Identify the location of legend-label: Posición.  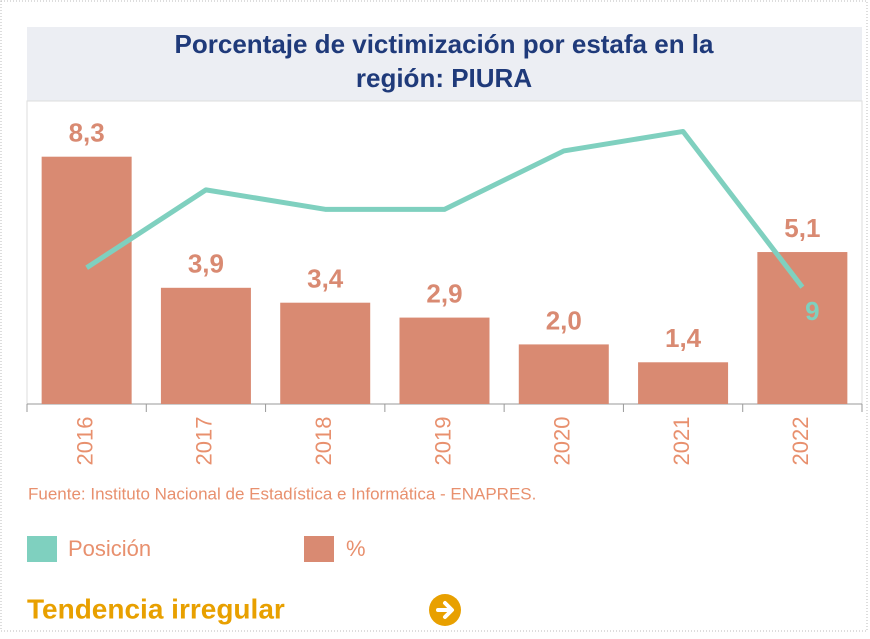
(109, 548).